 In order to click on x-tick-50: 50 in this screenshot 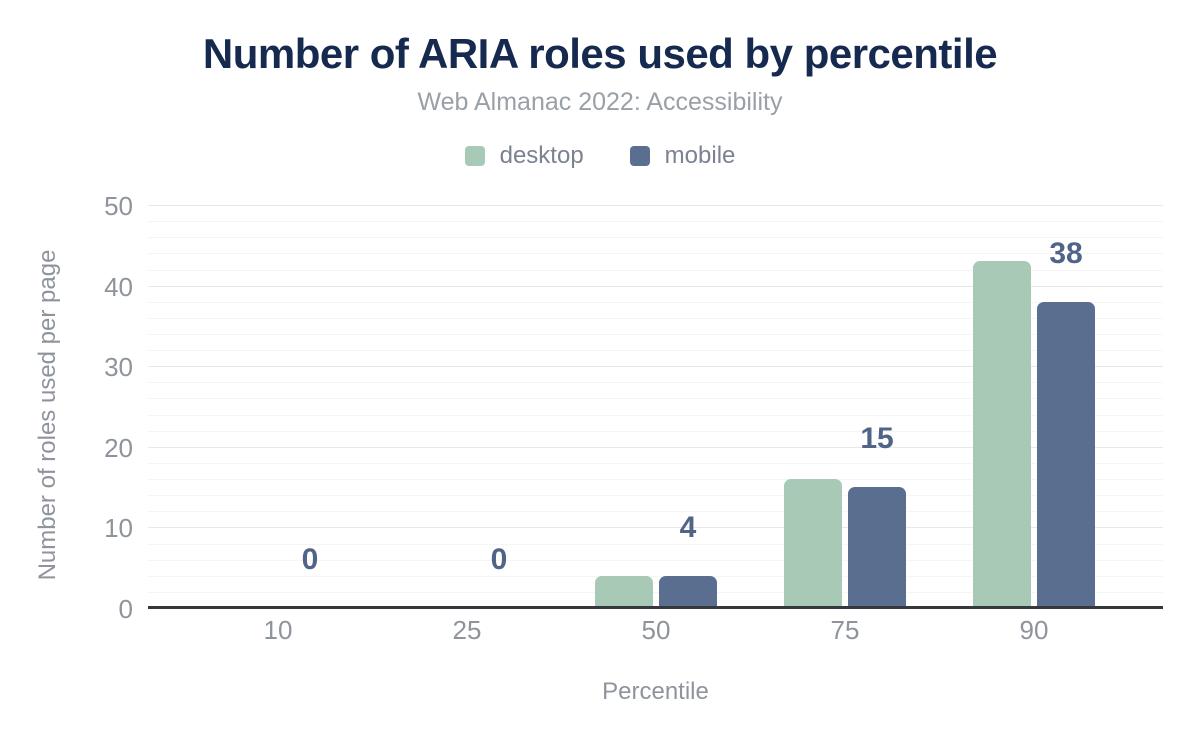, I will do `click(656, 630)`.